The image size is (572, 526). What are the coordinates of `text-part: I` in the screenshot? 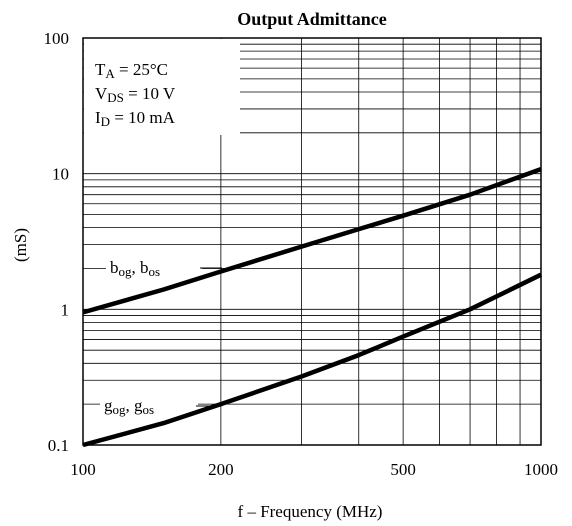 It's located at (98, 117).